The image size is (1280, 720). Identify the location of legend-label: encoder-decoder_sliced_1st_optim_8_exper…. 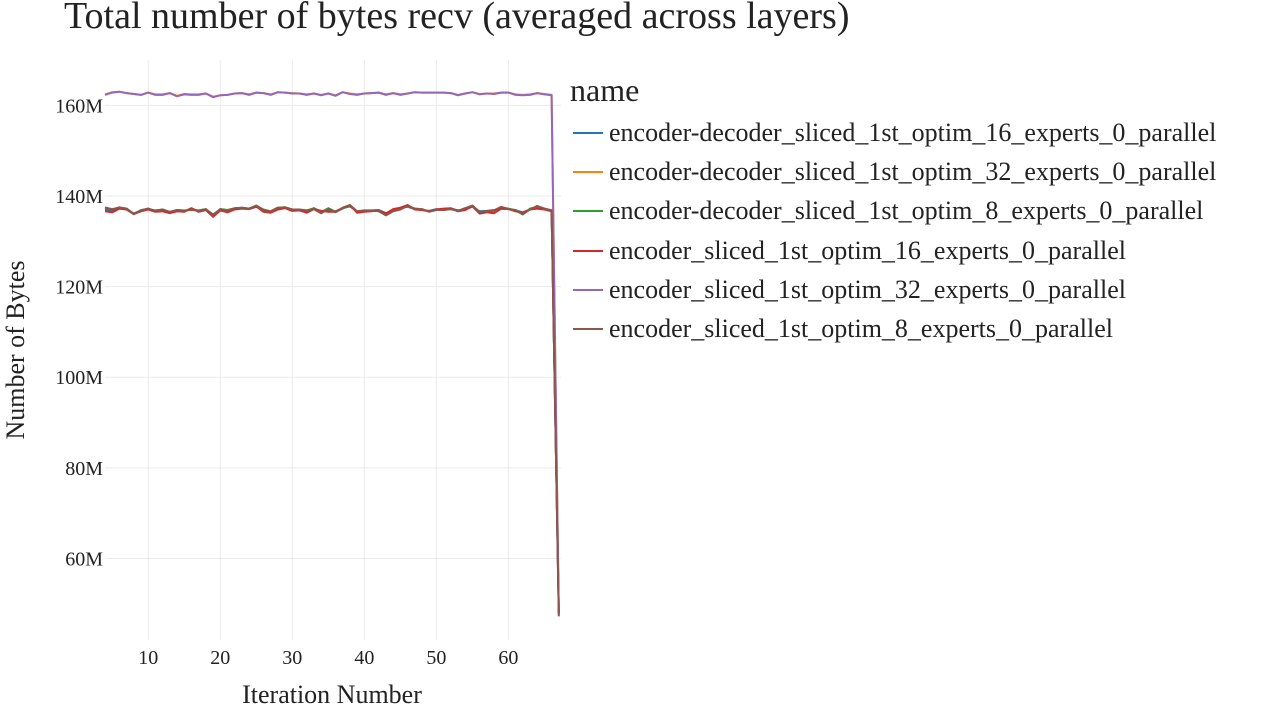
(906, 211).